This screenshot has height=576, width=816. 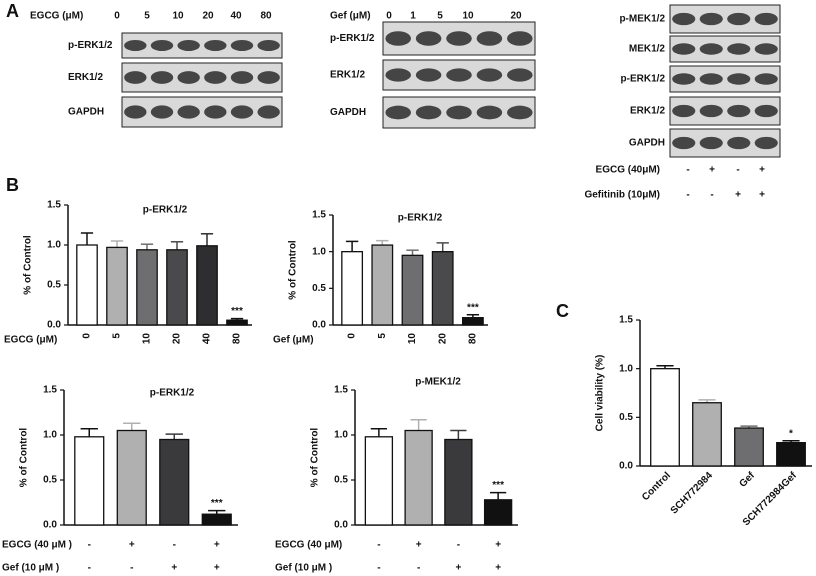 What do you see at coordinates (24, 458) in the screenshot?
I see `y-axis-label: % of Control` at bounding box center [24, 458].